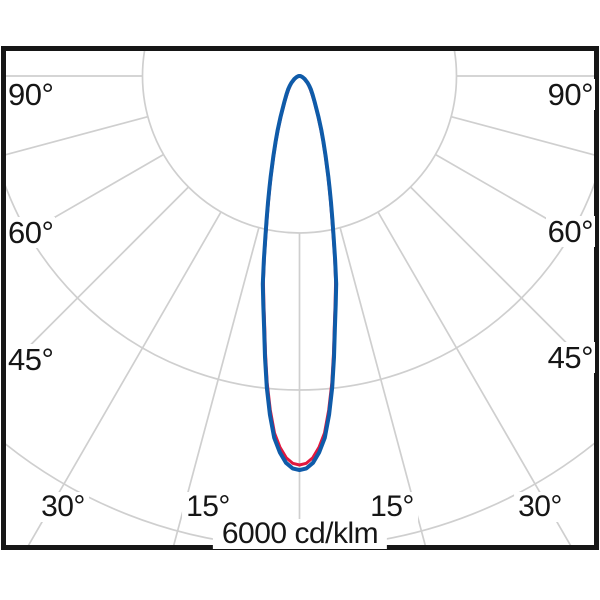 This screenshot has width=600, height=600. I want to click on angle-label-left-90: 90°, so click(31, 94).